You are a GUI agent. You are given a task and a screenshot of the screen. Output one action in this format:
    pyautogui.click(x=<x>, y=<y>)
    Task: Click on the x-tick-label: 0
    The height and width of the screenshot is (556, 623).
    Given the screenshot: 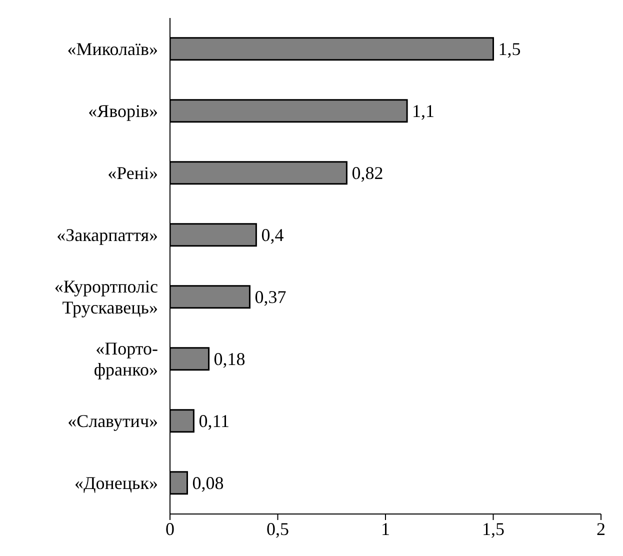 What is the action you would take?
    pyautogui.click(x=170, y=528)
    